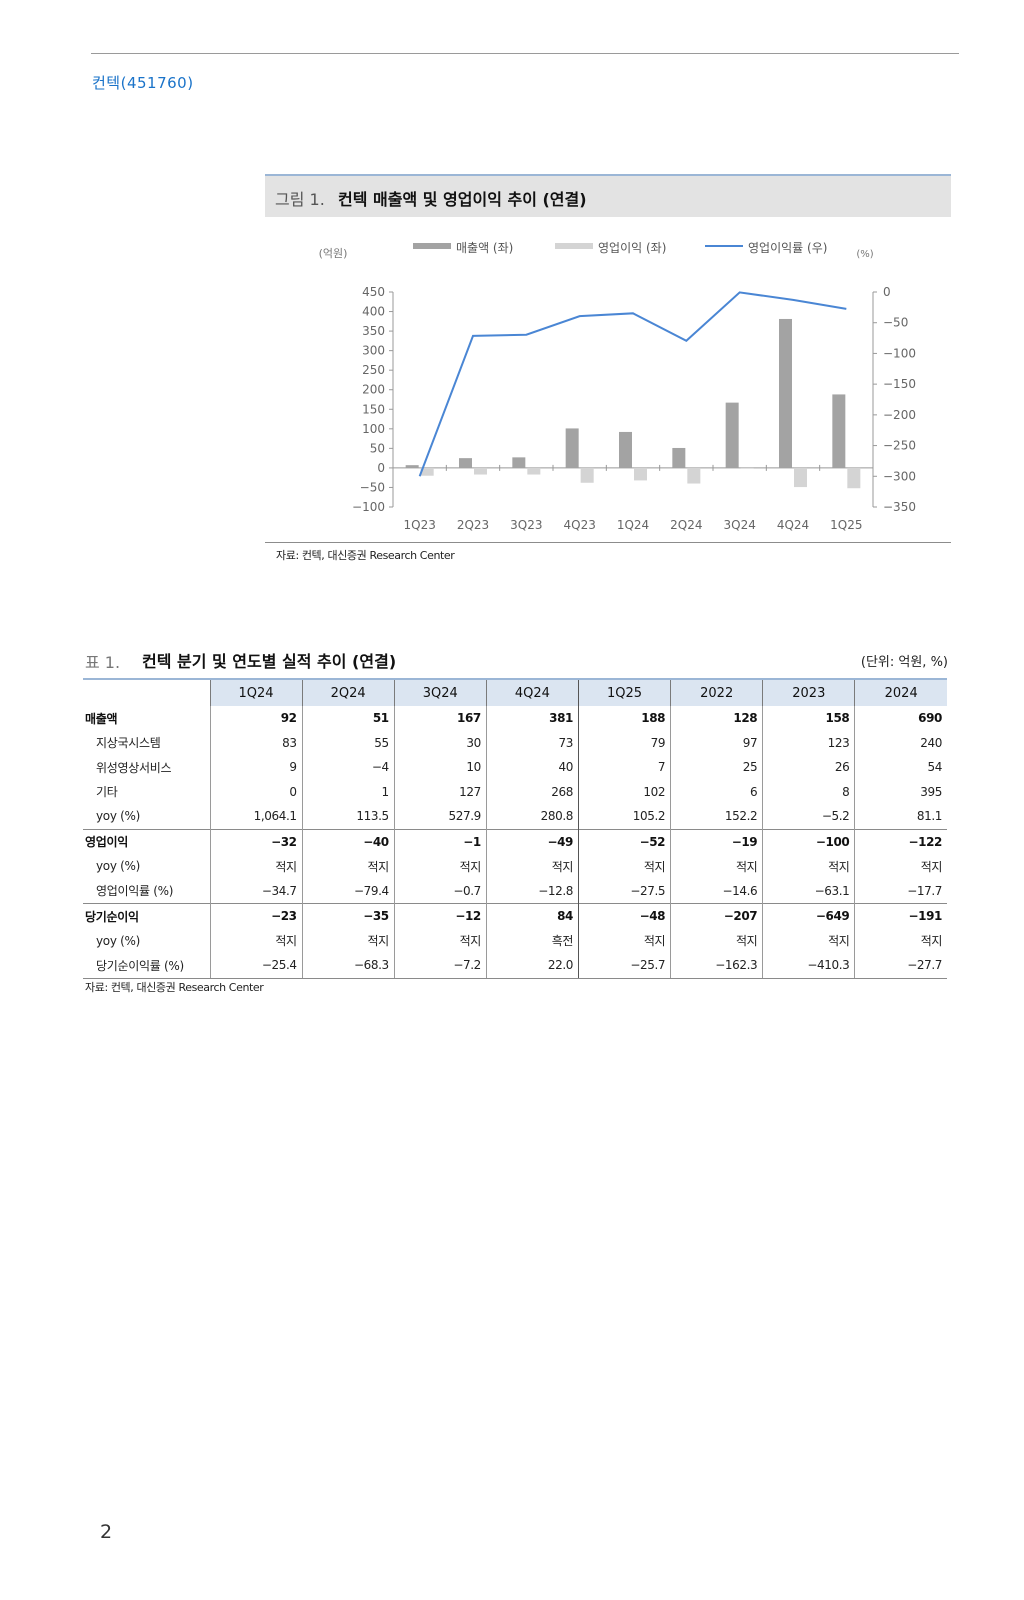  What do you see at coordinates (372, 487) in the screenshot?
I see `left-tick-label: −50` at bounding box center [372, 487].